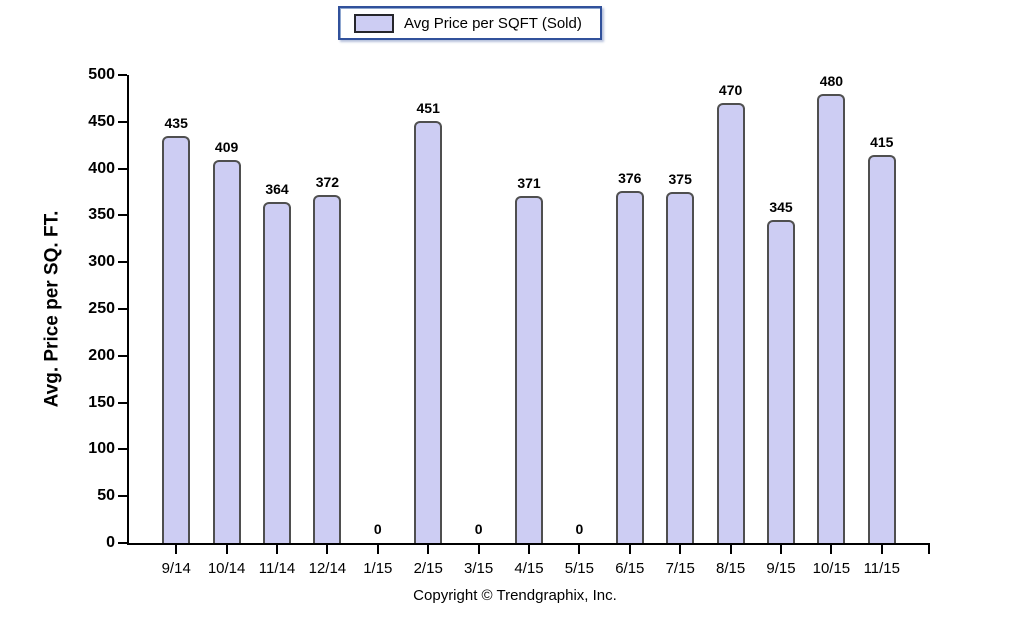 This screenshot has width=1030, height=638. I want to click on legend-label: Avg Price per SQFT (Sold), so click(493, 23).